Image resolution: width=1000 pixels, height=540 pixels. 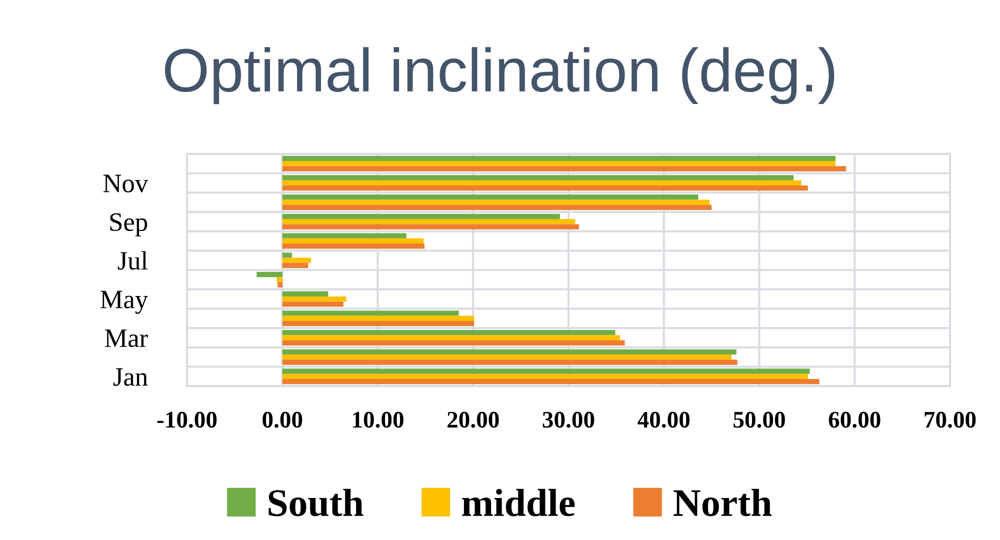 What do you see at coordinates (950, 420) in the screenshot?
I see `x-tick-label: 70.00` at bounding box center [950, 420].